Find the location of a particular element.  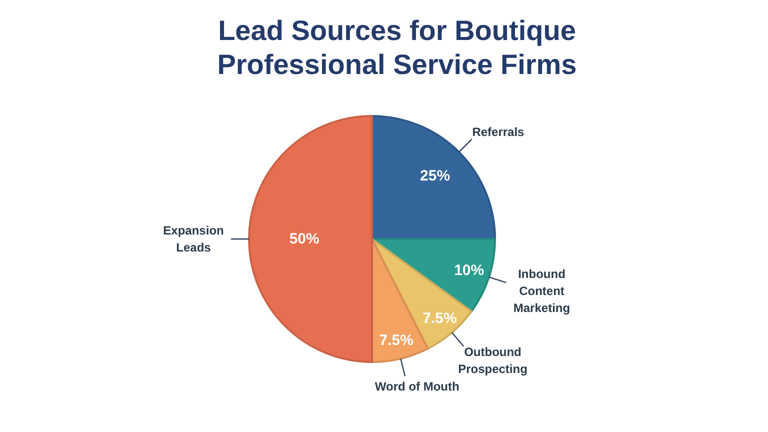

data-label: 10% is located at coordinates (469, 271).